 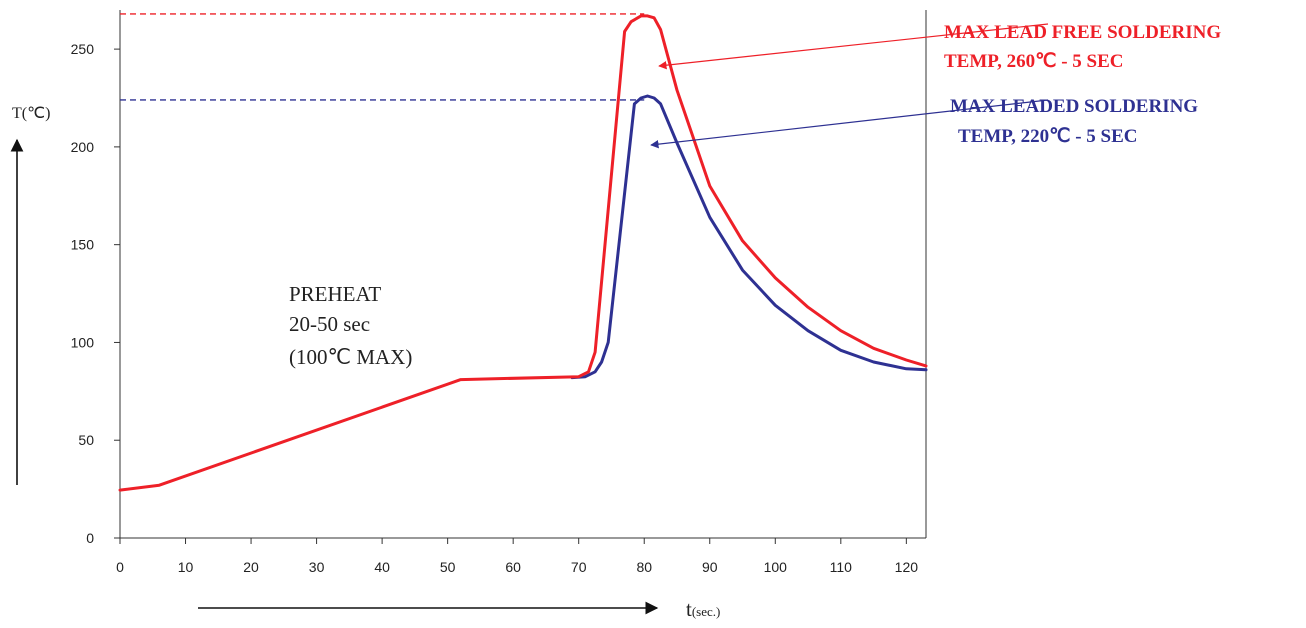 I want to click on x-tick-label: 10, so click(x=186, y=567).